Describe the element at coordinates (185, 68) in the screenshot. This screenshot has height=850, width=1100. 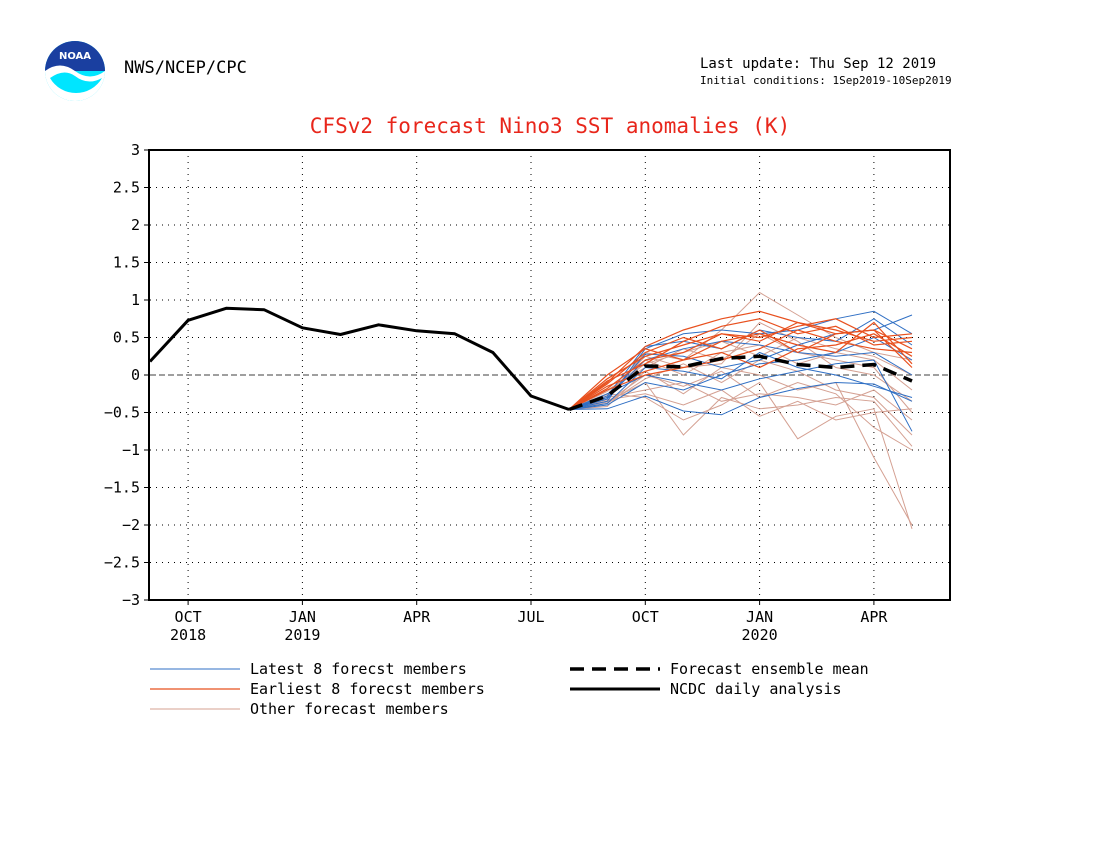
I see `agency-label: NWS/NCEP/CPC` at that location.